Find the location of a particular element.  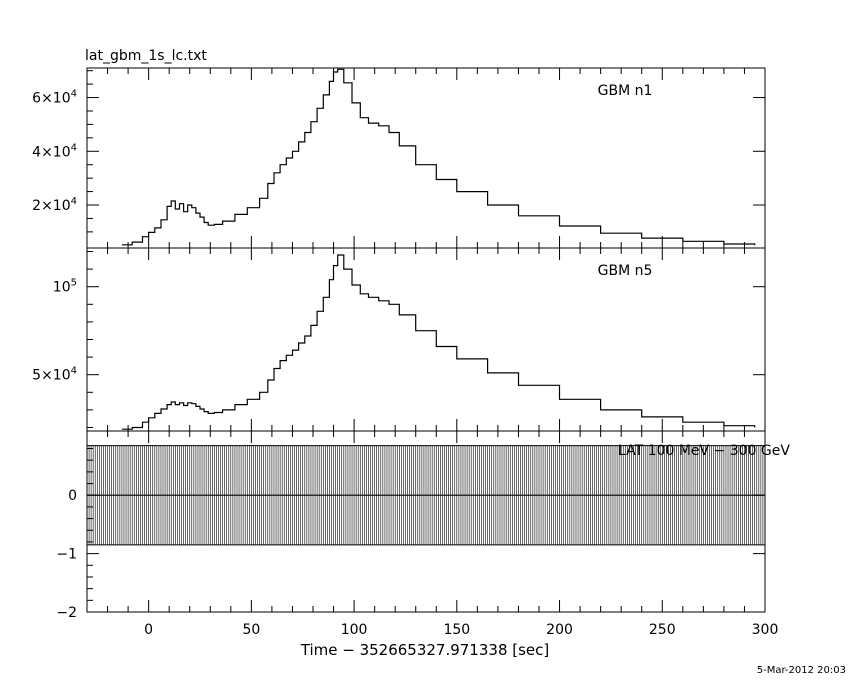

y-tick-label: −2 is located at coordinates (66, 613).